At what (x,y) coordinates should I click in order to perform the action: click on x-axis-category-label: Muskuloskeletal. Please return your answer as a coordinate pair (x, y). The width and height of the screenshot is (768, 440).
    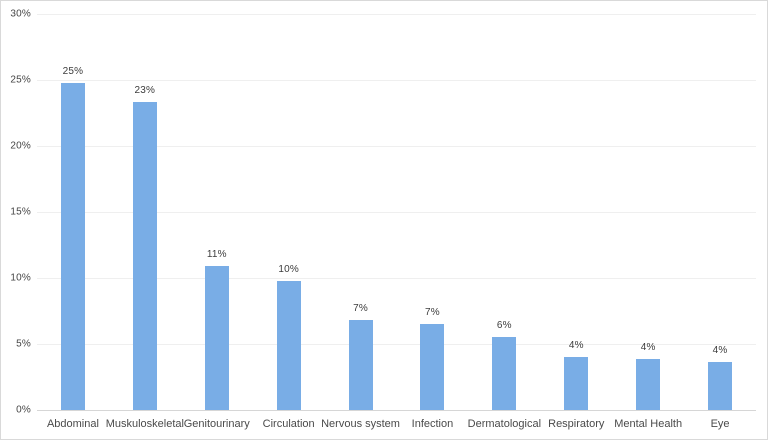
    Looking at the image, I should click on (144, 424).